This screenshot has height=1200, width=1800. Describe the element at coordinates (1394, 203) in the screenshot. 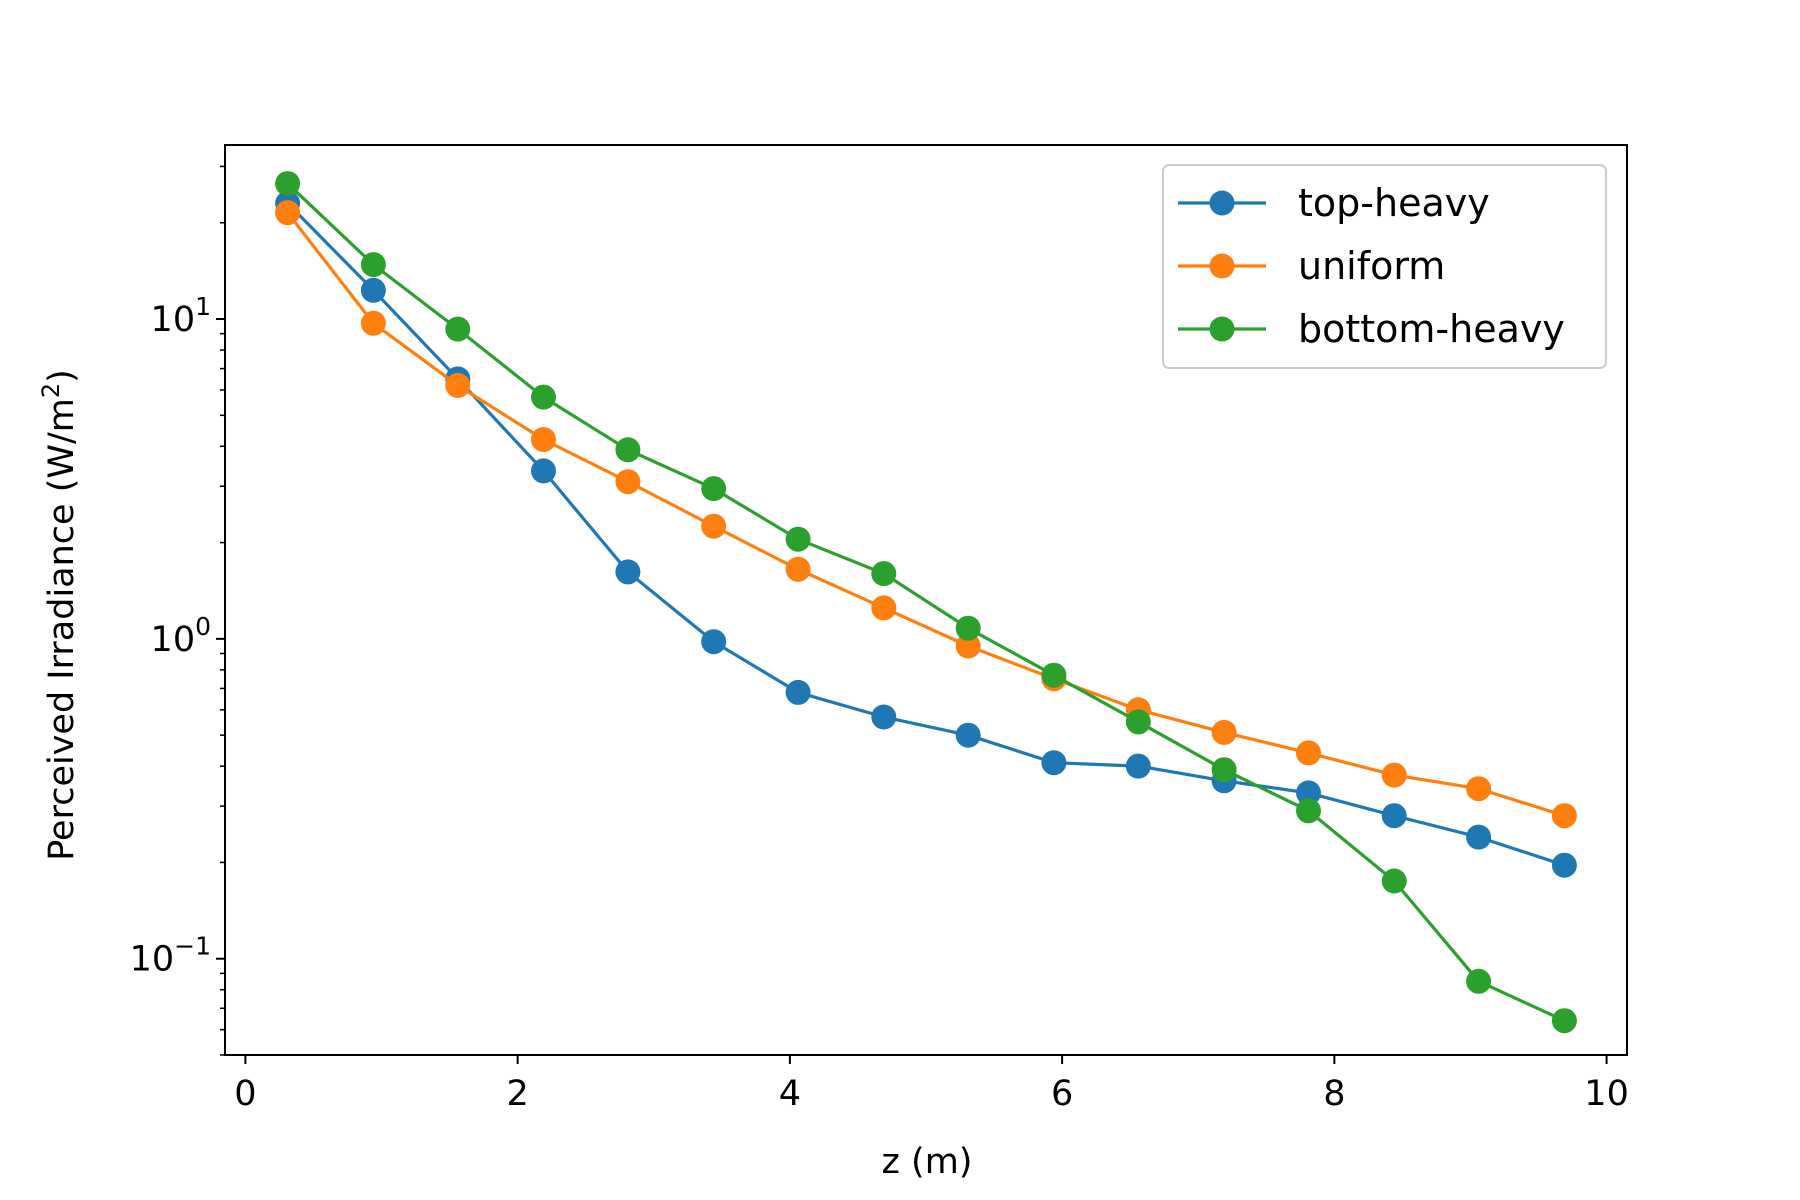

I see `legend-label: top-heavy` at that location.